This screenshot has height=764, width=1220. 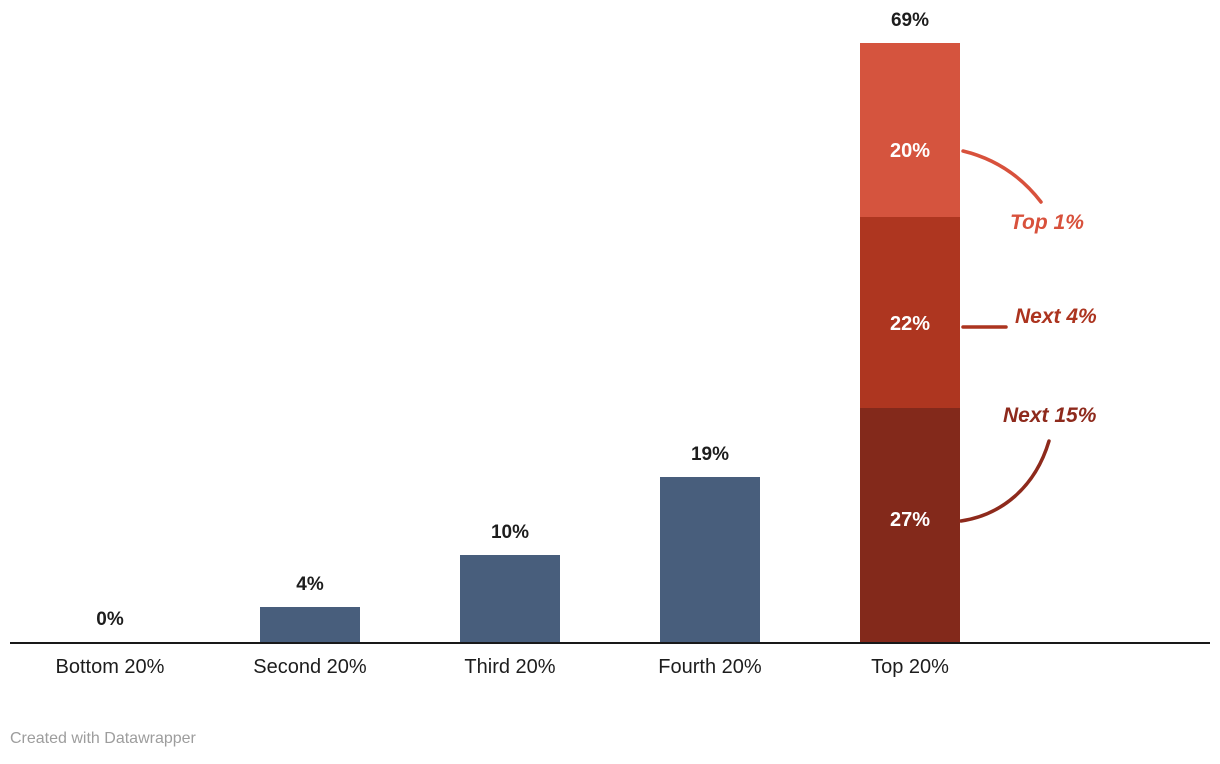 What do you see at coordinates (310, 667) in the screenshot?
I see `category-label-second-20: Second 20%` at bounding box center [310, 667].